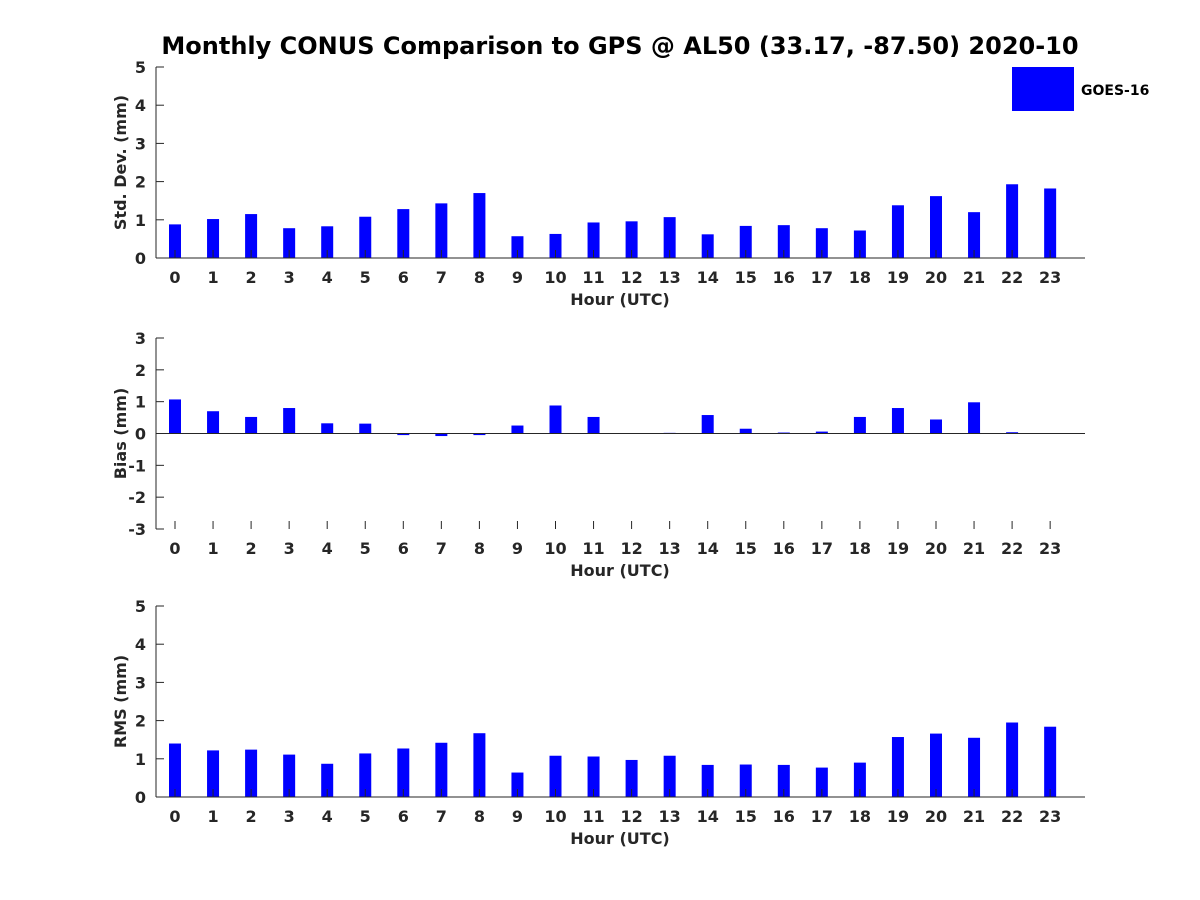  I want to click on y-tick-label: -2, so click(137, 497).